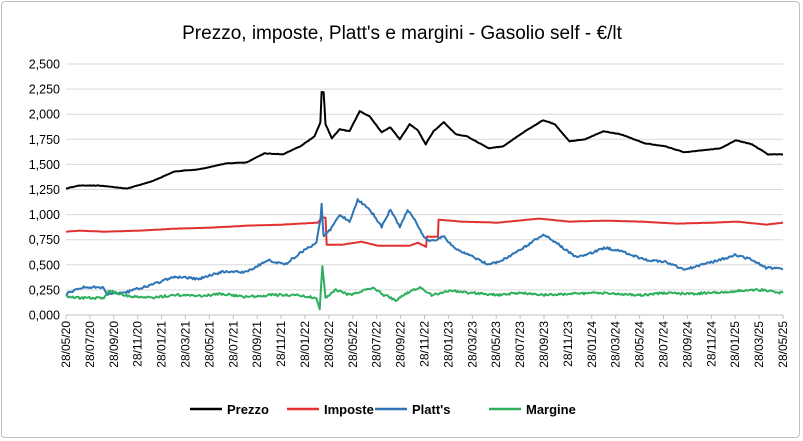  What do you see at coordinates (138, 344) in the screenshot?
I see `x-tick-label: 28/11/20` at bounding box center [138, 344].